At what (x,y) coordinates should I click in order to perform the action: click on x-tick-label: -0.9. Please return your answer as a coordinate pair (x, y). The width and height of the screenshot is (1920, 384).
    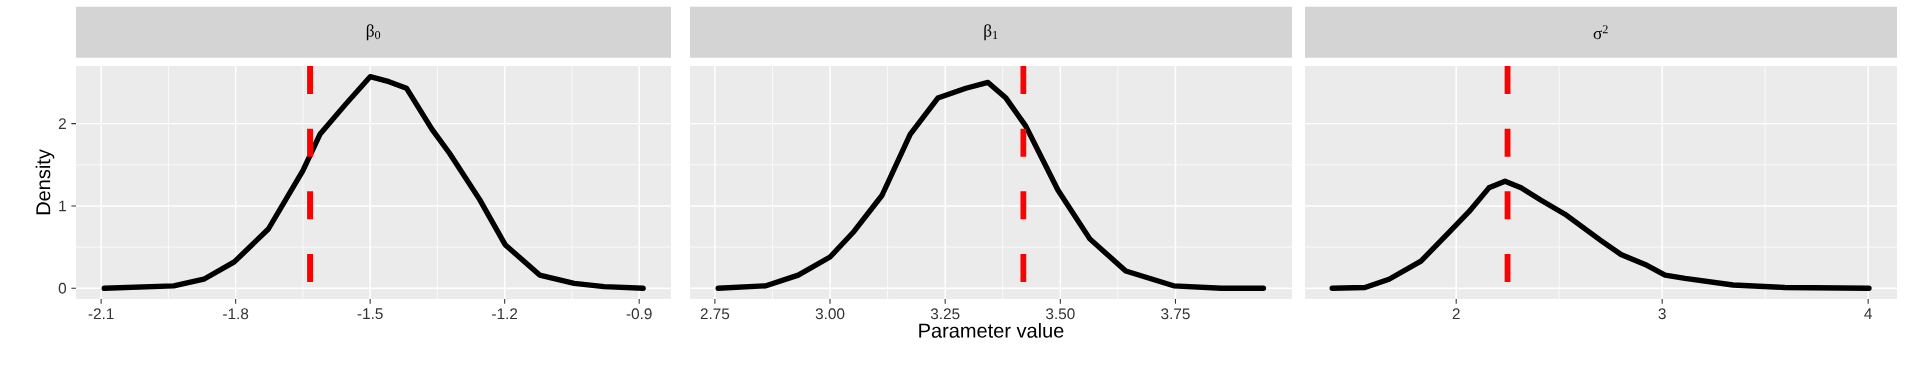
    Looking at the image, I should click on (639, 314).